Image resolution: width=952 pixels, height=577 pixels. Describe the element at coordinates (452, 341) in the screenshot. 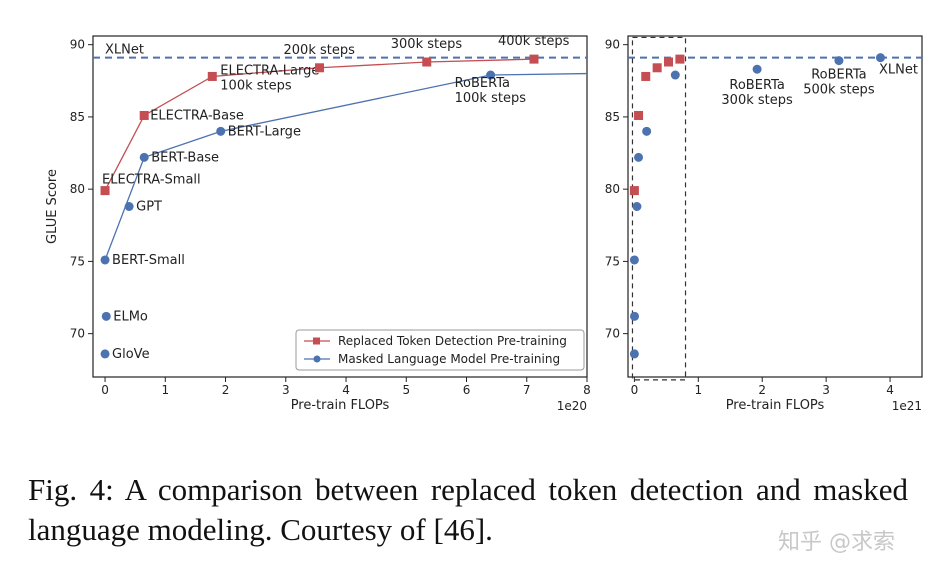

I see `legend-rtd-label: Replaced Token Detection Pre-training` at that location.